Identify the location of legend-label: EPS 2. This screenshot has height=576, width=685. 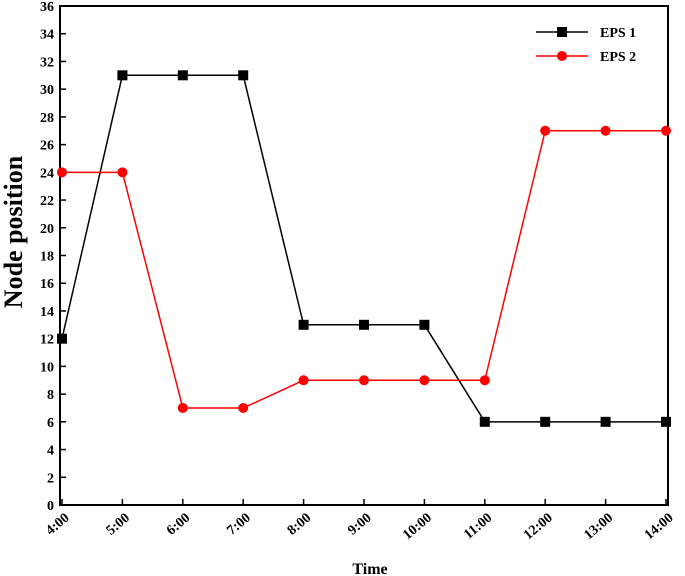
(618, 57).